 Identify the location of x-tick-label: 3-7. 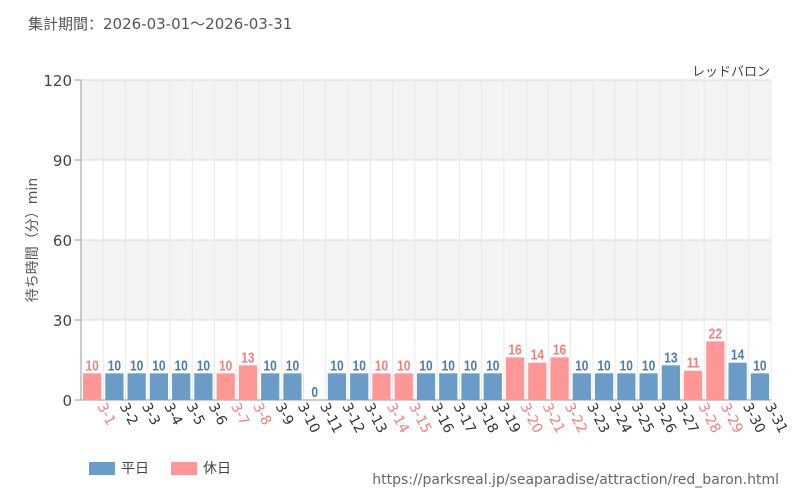
(239, 414).